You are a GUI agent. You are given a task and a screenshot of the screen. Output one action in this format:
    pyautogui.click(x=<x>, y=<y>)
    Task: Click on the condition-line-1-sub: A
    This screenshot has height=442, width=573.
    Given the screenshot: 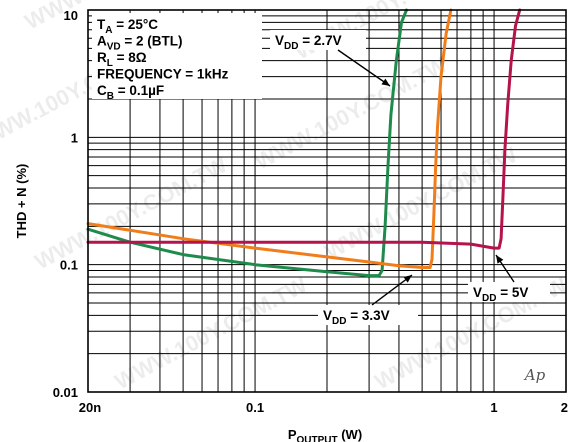 What is the action you would take?
    pyautogui.click(x=108, y=30)
    